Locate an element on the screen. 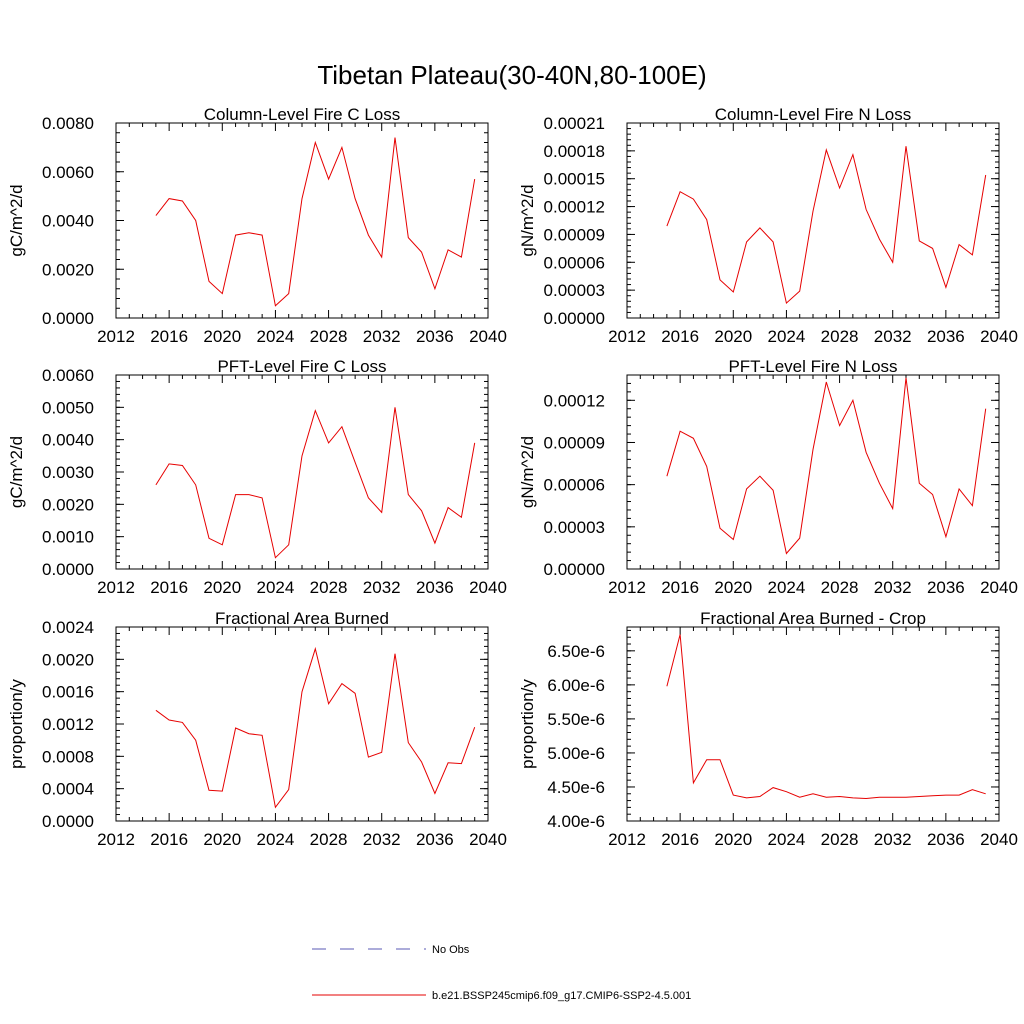 This screenshot has height=1024, width=1024. y-tick-label: 0.00018 is located at coordinates (574, 151).